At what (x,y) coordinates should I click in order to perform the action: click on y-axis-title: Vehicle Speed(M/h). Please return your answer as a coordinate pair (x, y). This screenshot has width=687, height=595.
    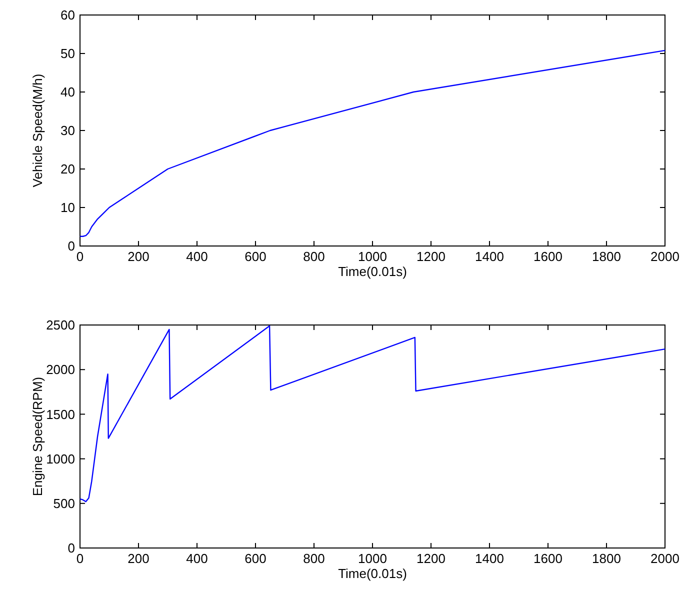
    Looking at the image, I should click on (37, 131).